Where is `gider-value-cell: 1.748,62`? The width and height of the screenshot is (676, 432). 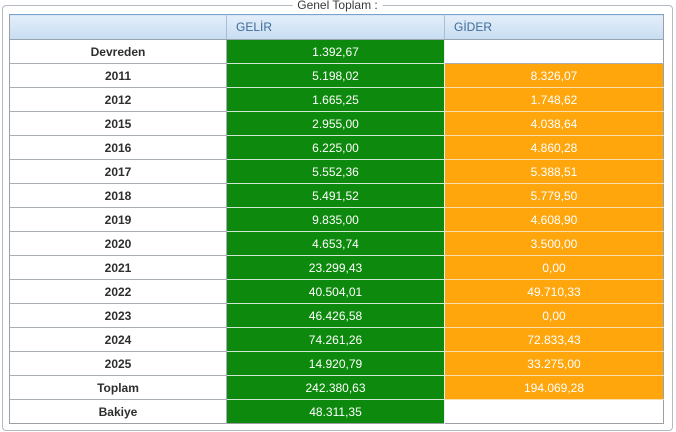
gider-value-cell: 1.748,62 is located at coordinates (554, 99).